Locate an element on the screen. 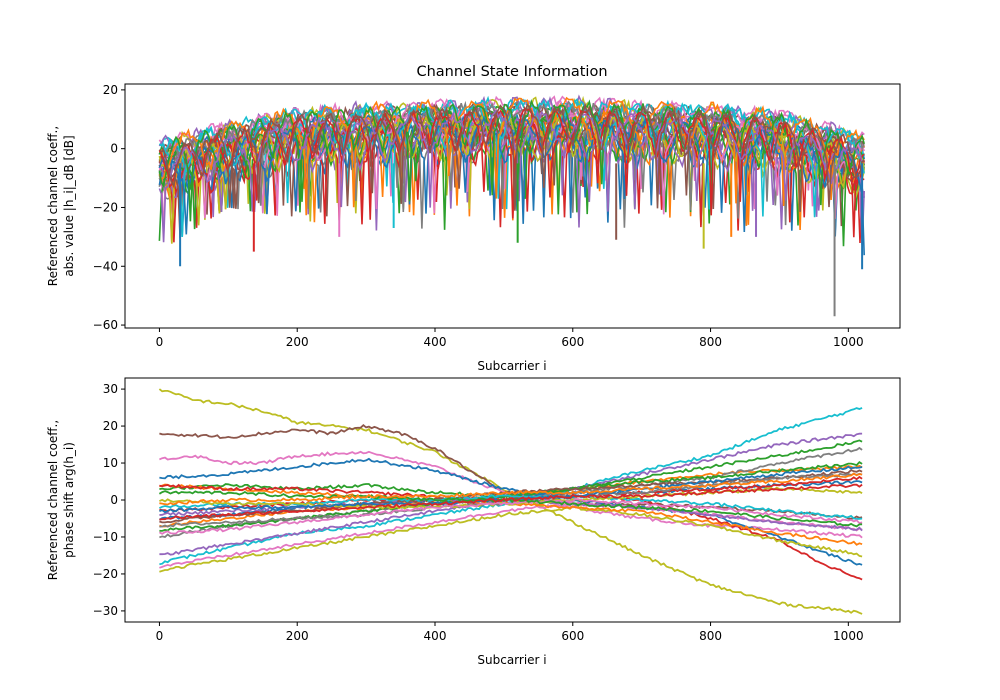 The width and height of the screenshot is (1000, 700). phase-y-tick-label: 20 is located at coordinates (110, 426).